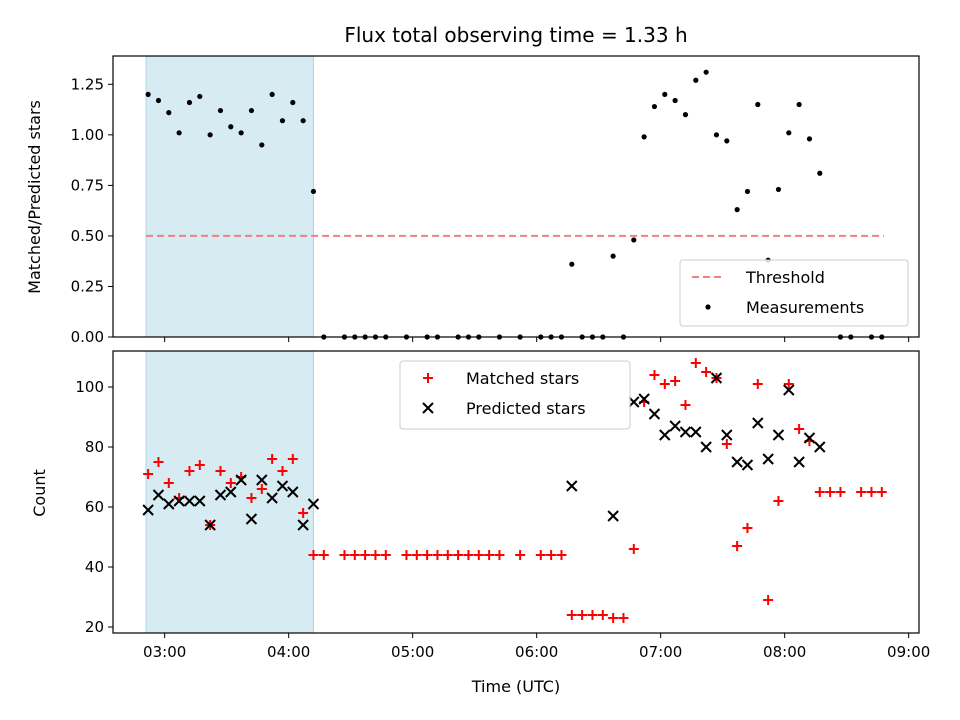 The image size is (960, 720). What do you see at coordinates (908, 652) in the screenshot?
I see `x-tick-label: 09:00` at bounding box center [908, 652].